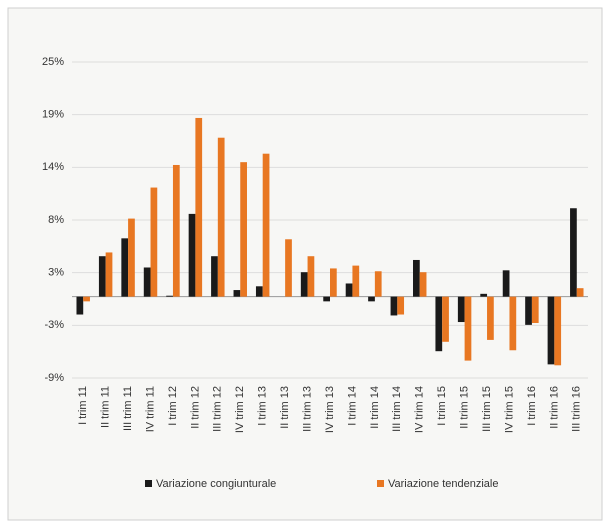 Image resolution: width=611 pixels, height=528 pixels. Describe the element at coordinates (83, 405) in the screenshot. I see `x-tick-label: I trim 11` at that location.